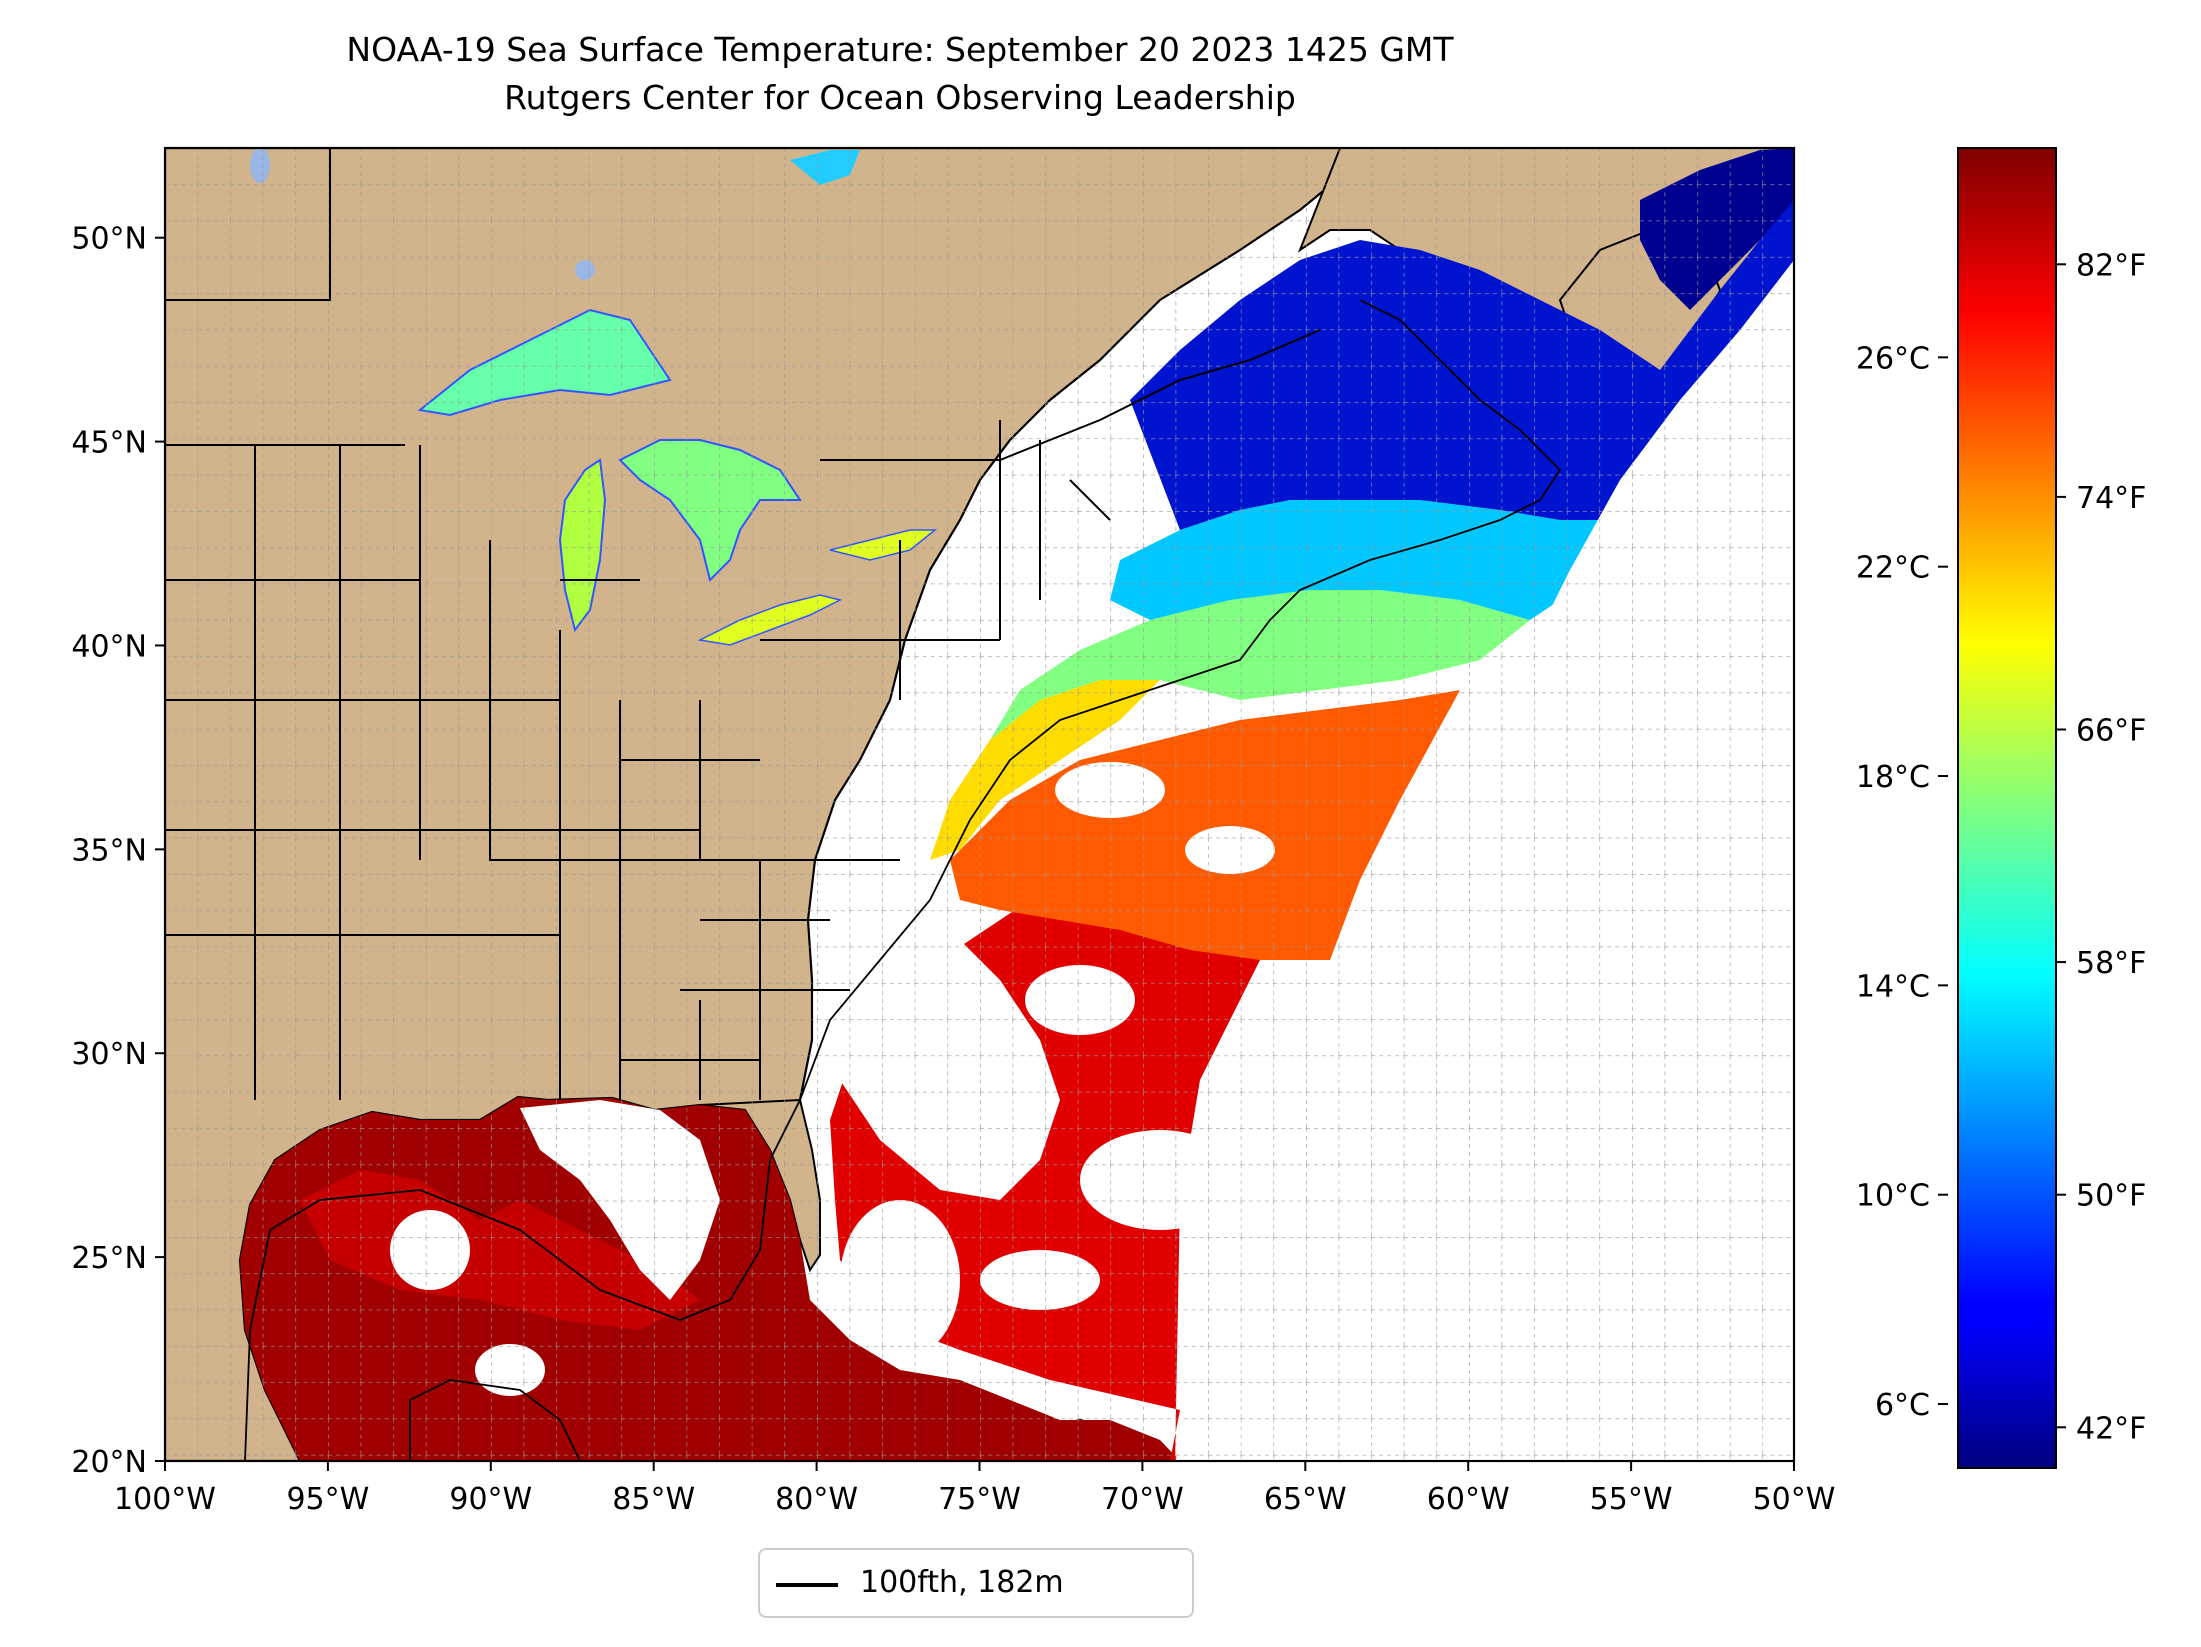  I want to click on colorbar-gradient, so click(2007, 808).